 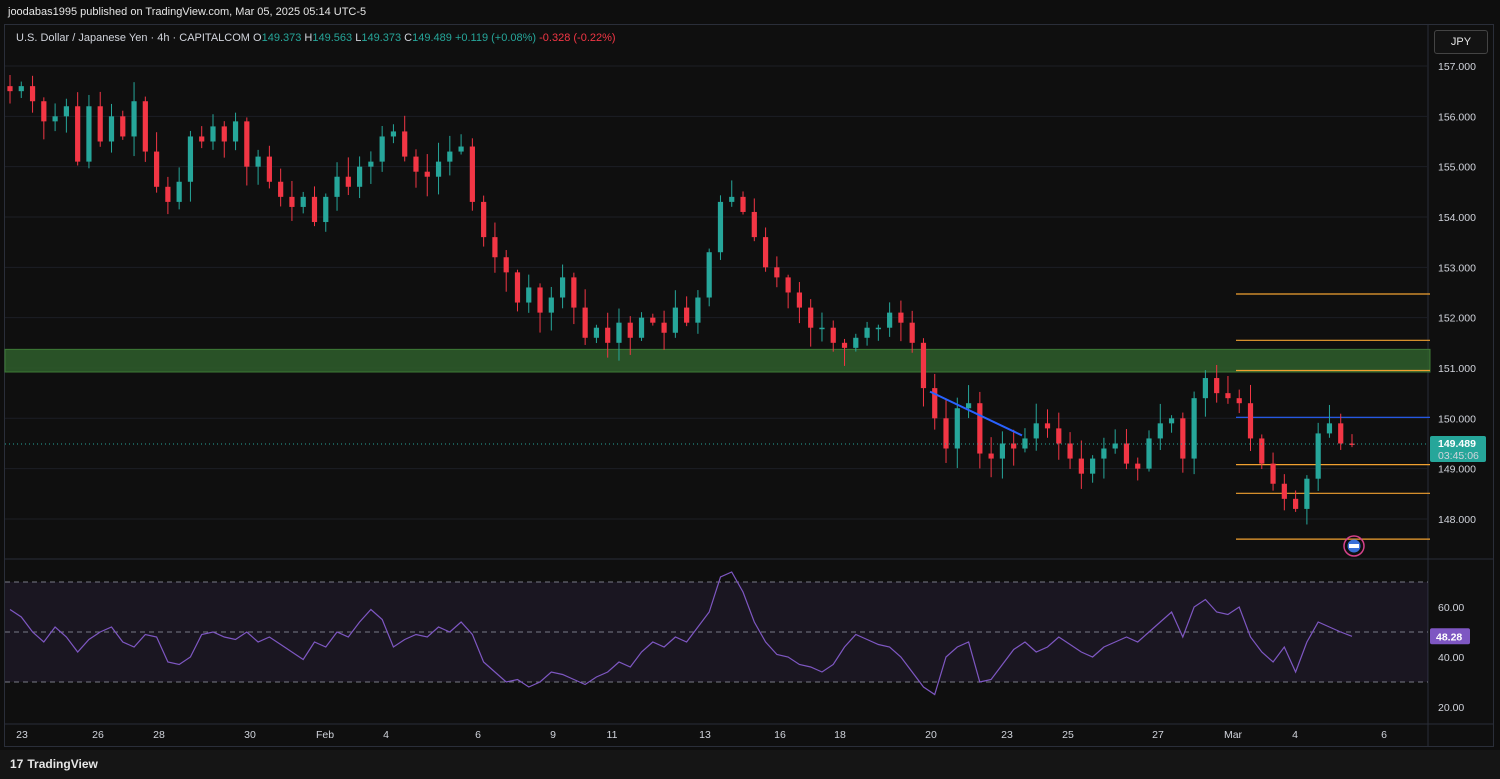 What do you see at coordinates (332, 38) in the screenshot?
I see `legend-high: 149.563` at bounding box center [332, 38].